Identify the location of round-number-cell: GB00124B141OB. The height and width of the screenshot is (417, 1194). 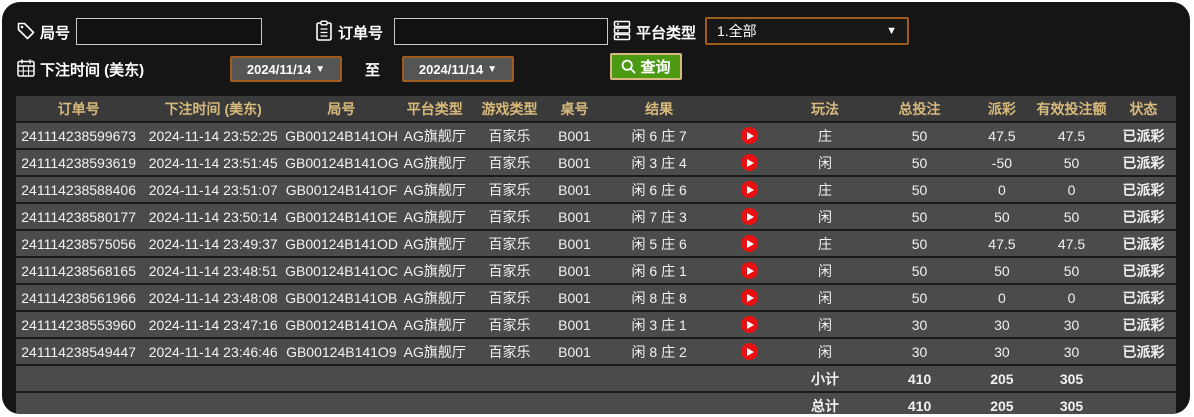
(341, 297).